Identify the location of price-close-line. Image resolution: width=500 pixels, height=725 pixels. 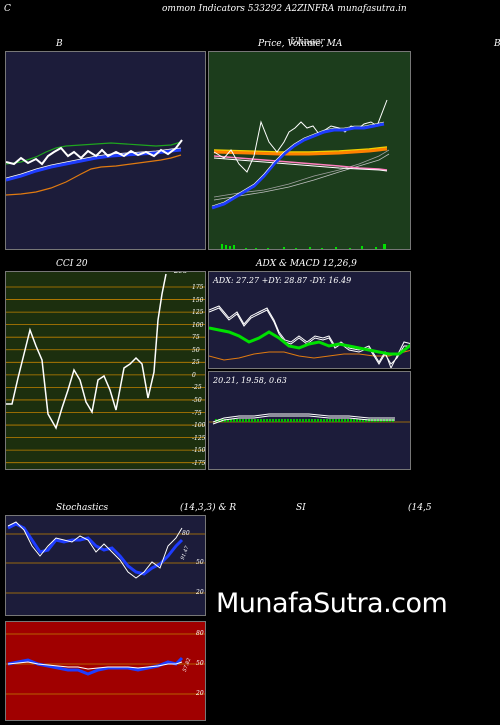
(300, 136).